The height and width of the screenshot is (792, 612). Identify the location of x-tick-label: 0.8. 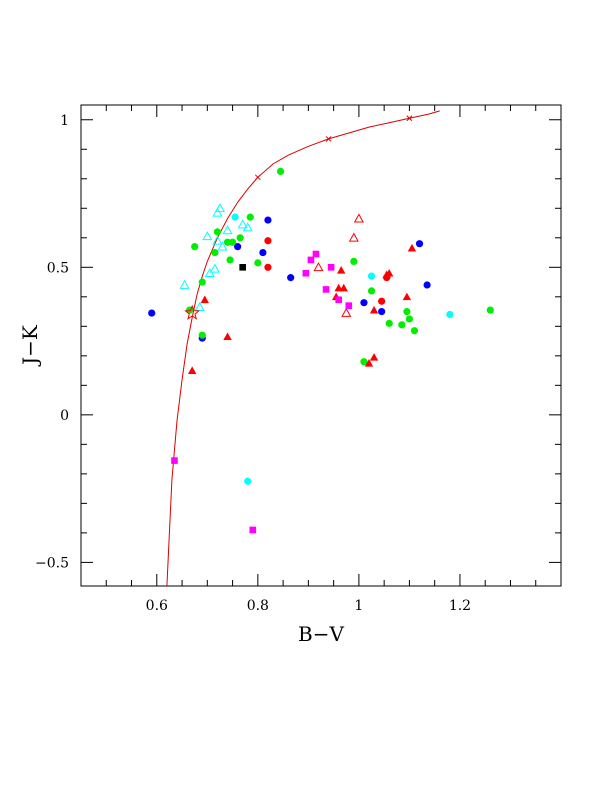
(258, 606).